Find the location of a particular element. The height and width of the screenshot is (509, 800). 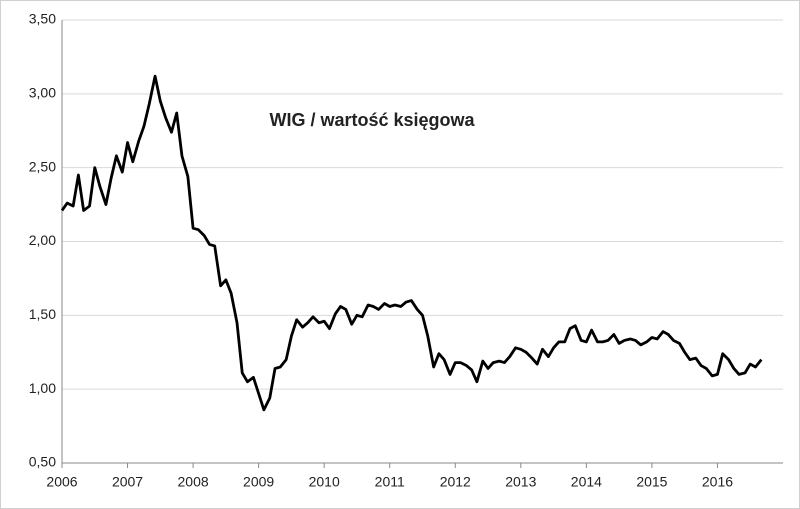

x-tick-label: 2009 is located at coordinates (258, 482).